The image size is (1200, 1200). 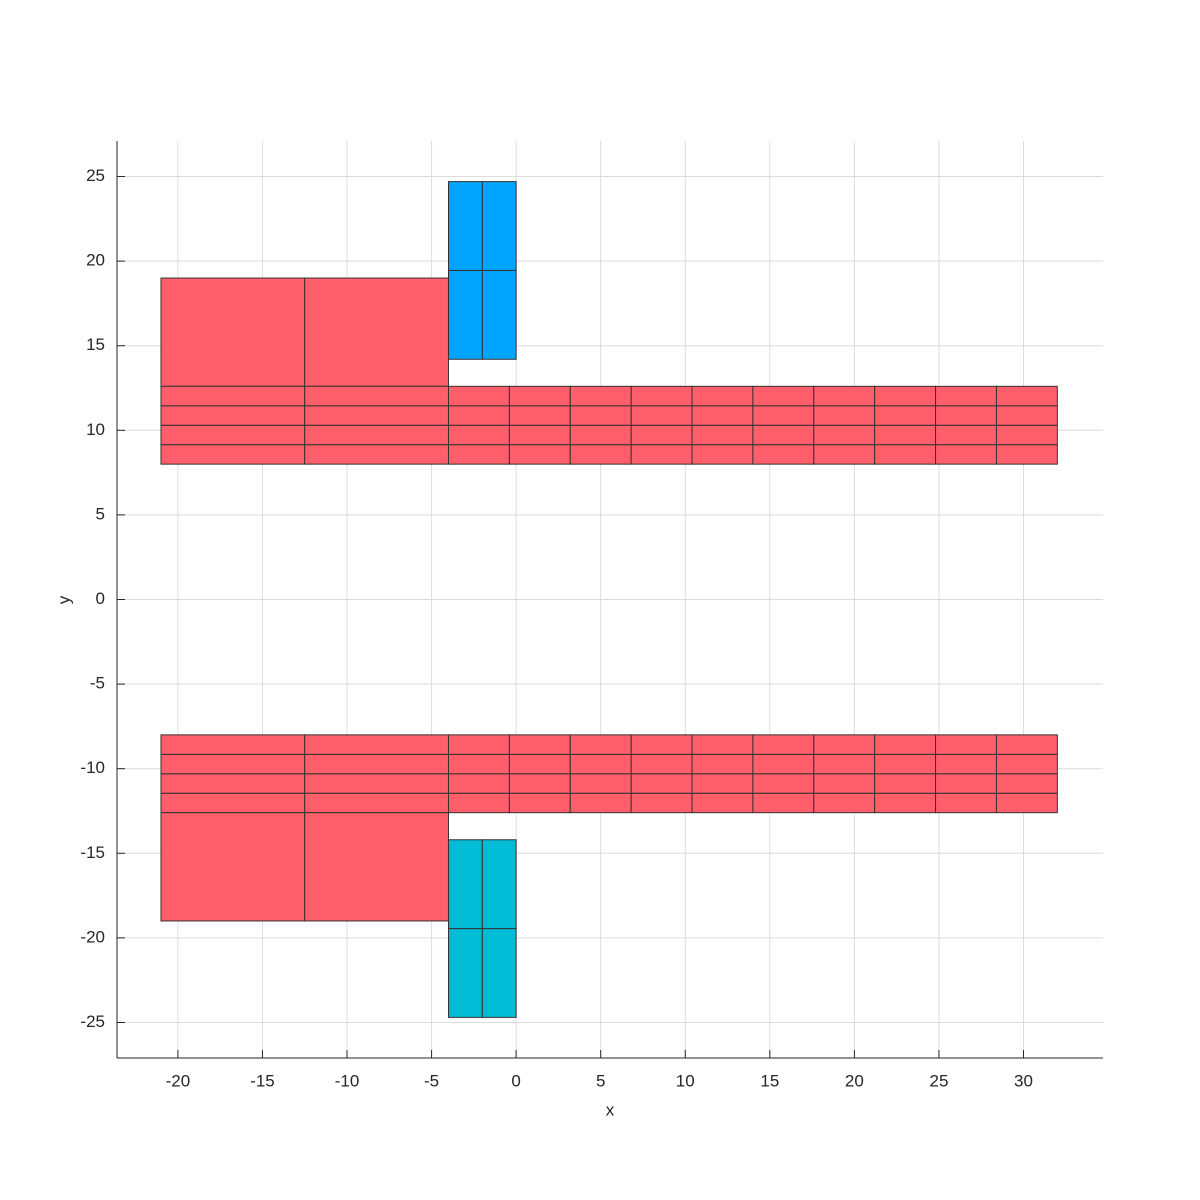 I want to click on x-tick-label: 20, so click(x=854, y=1080).